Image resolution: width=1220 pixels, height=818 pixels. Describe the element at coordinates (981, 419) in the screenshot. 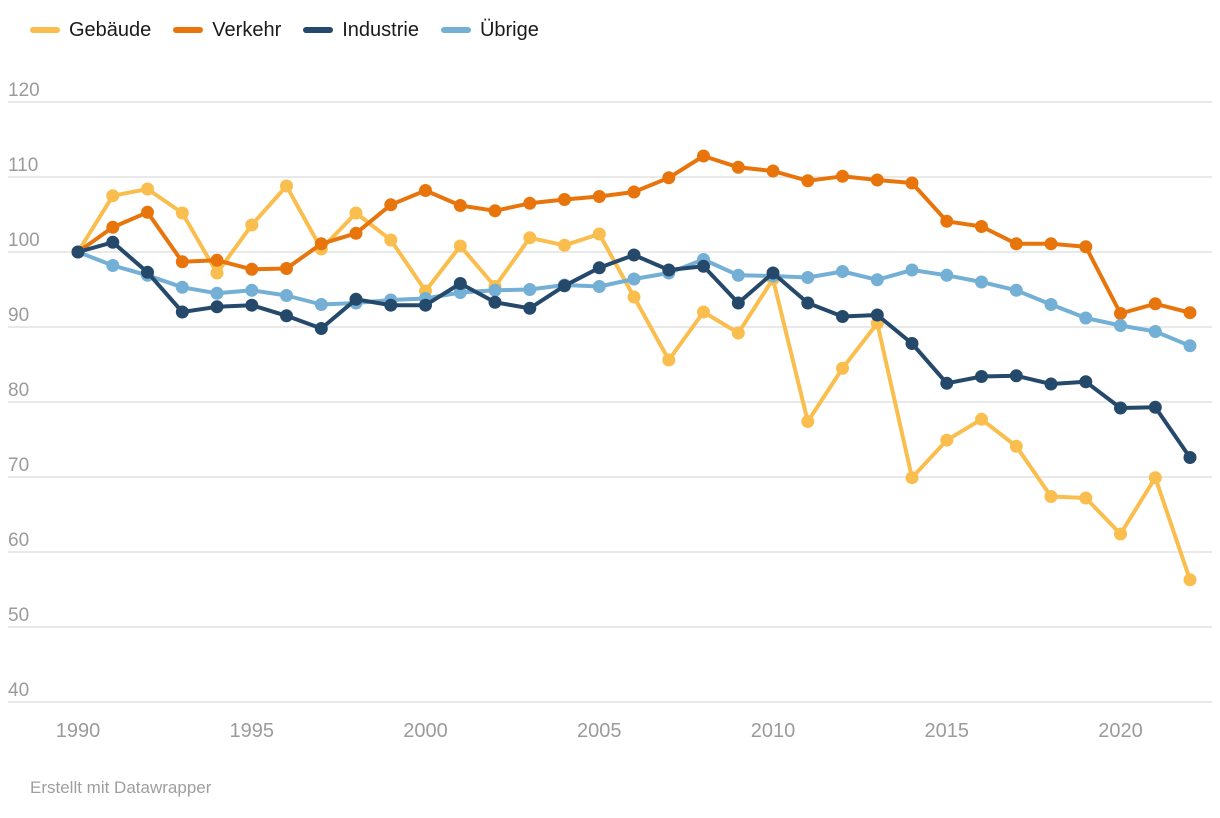

I see `data-point-Gebäude-2016` at that location.